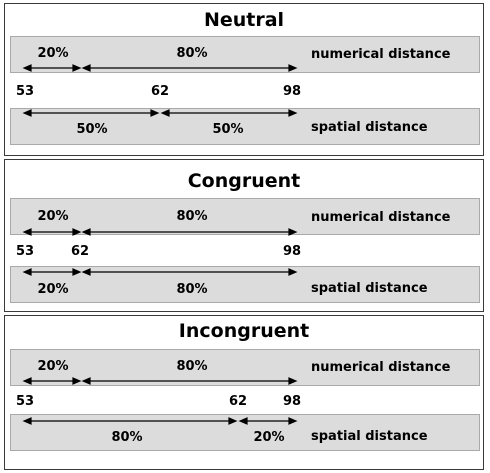 The height and width of the screenshot is (473, 490). What do you see at coordinates (127, 437) in the screenshot?
I see `spatial-percent-left: 80%` at bounding box center [127, 437].